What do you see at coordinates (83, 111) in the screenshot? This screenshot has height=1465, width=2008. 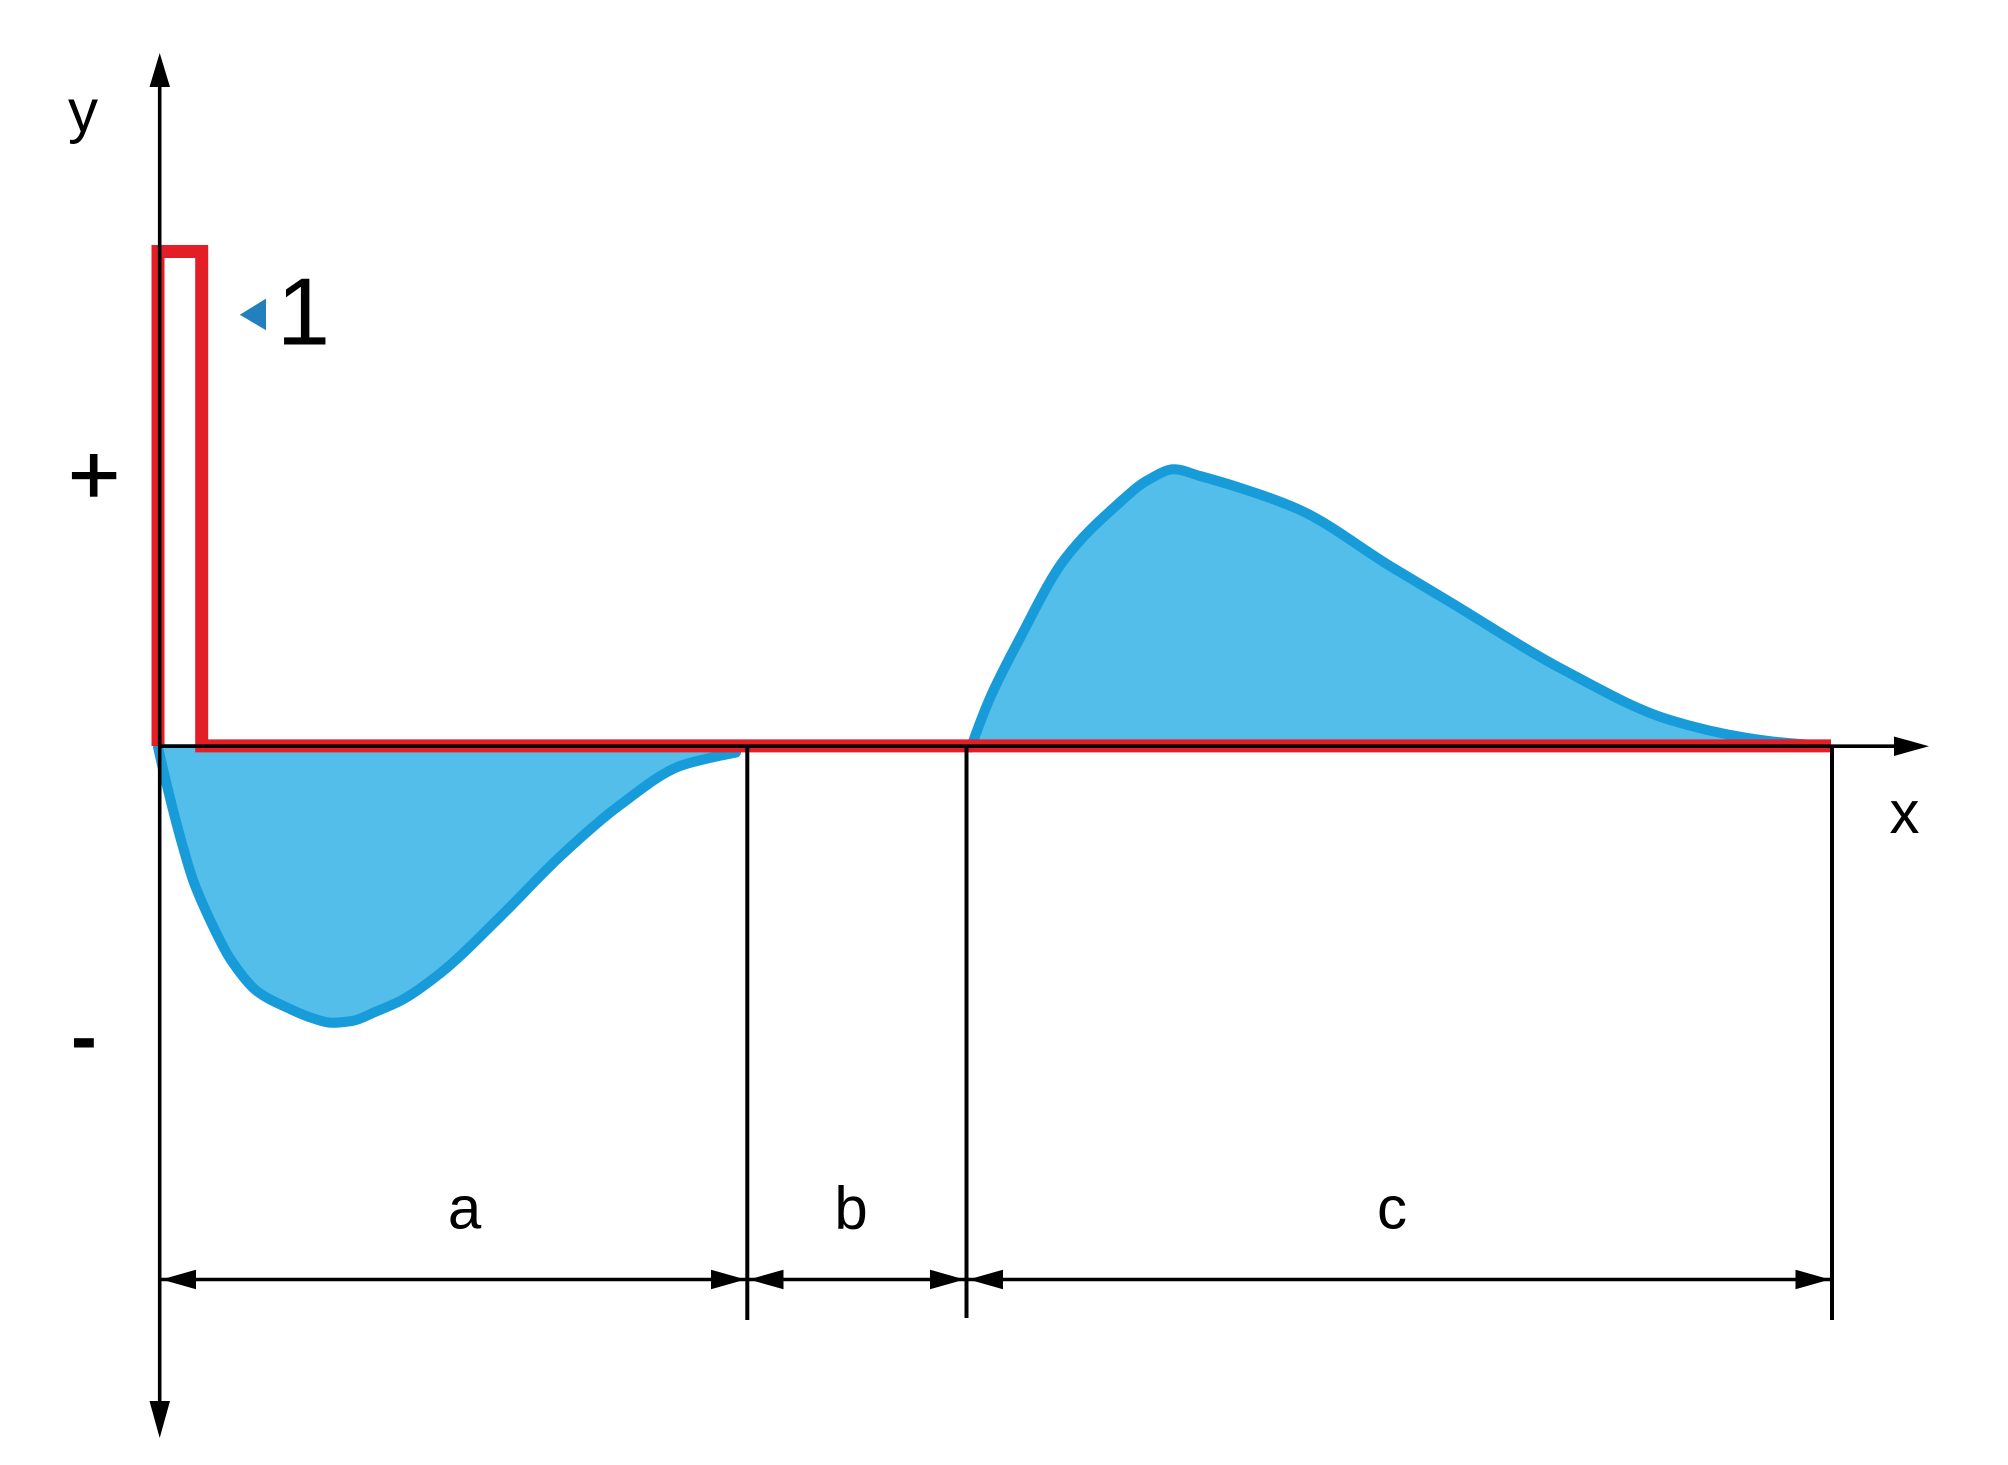 I see `svg-text: y` at bounding box center [83, 111].